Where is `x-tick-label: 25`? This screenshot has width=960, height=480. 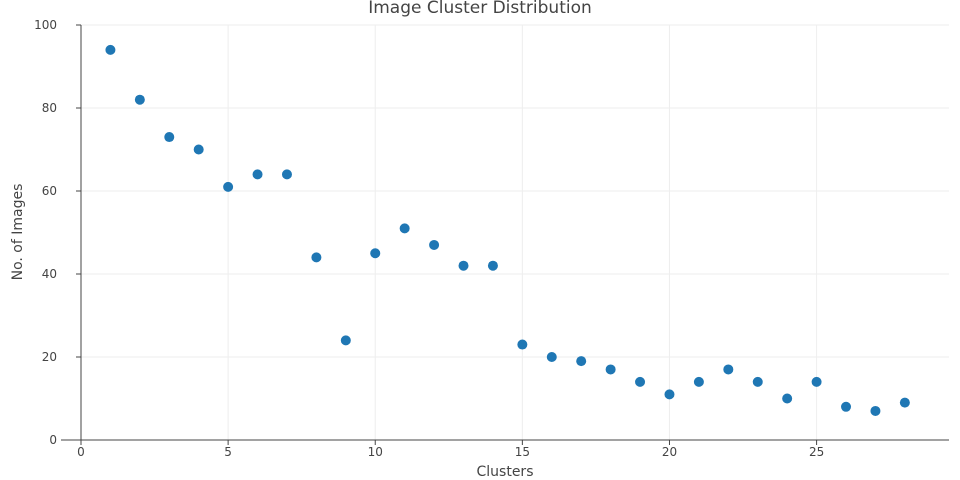
x-tick-label: 25 is located at coordinates (816, 452).